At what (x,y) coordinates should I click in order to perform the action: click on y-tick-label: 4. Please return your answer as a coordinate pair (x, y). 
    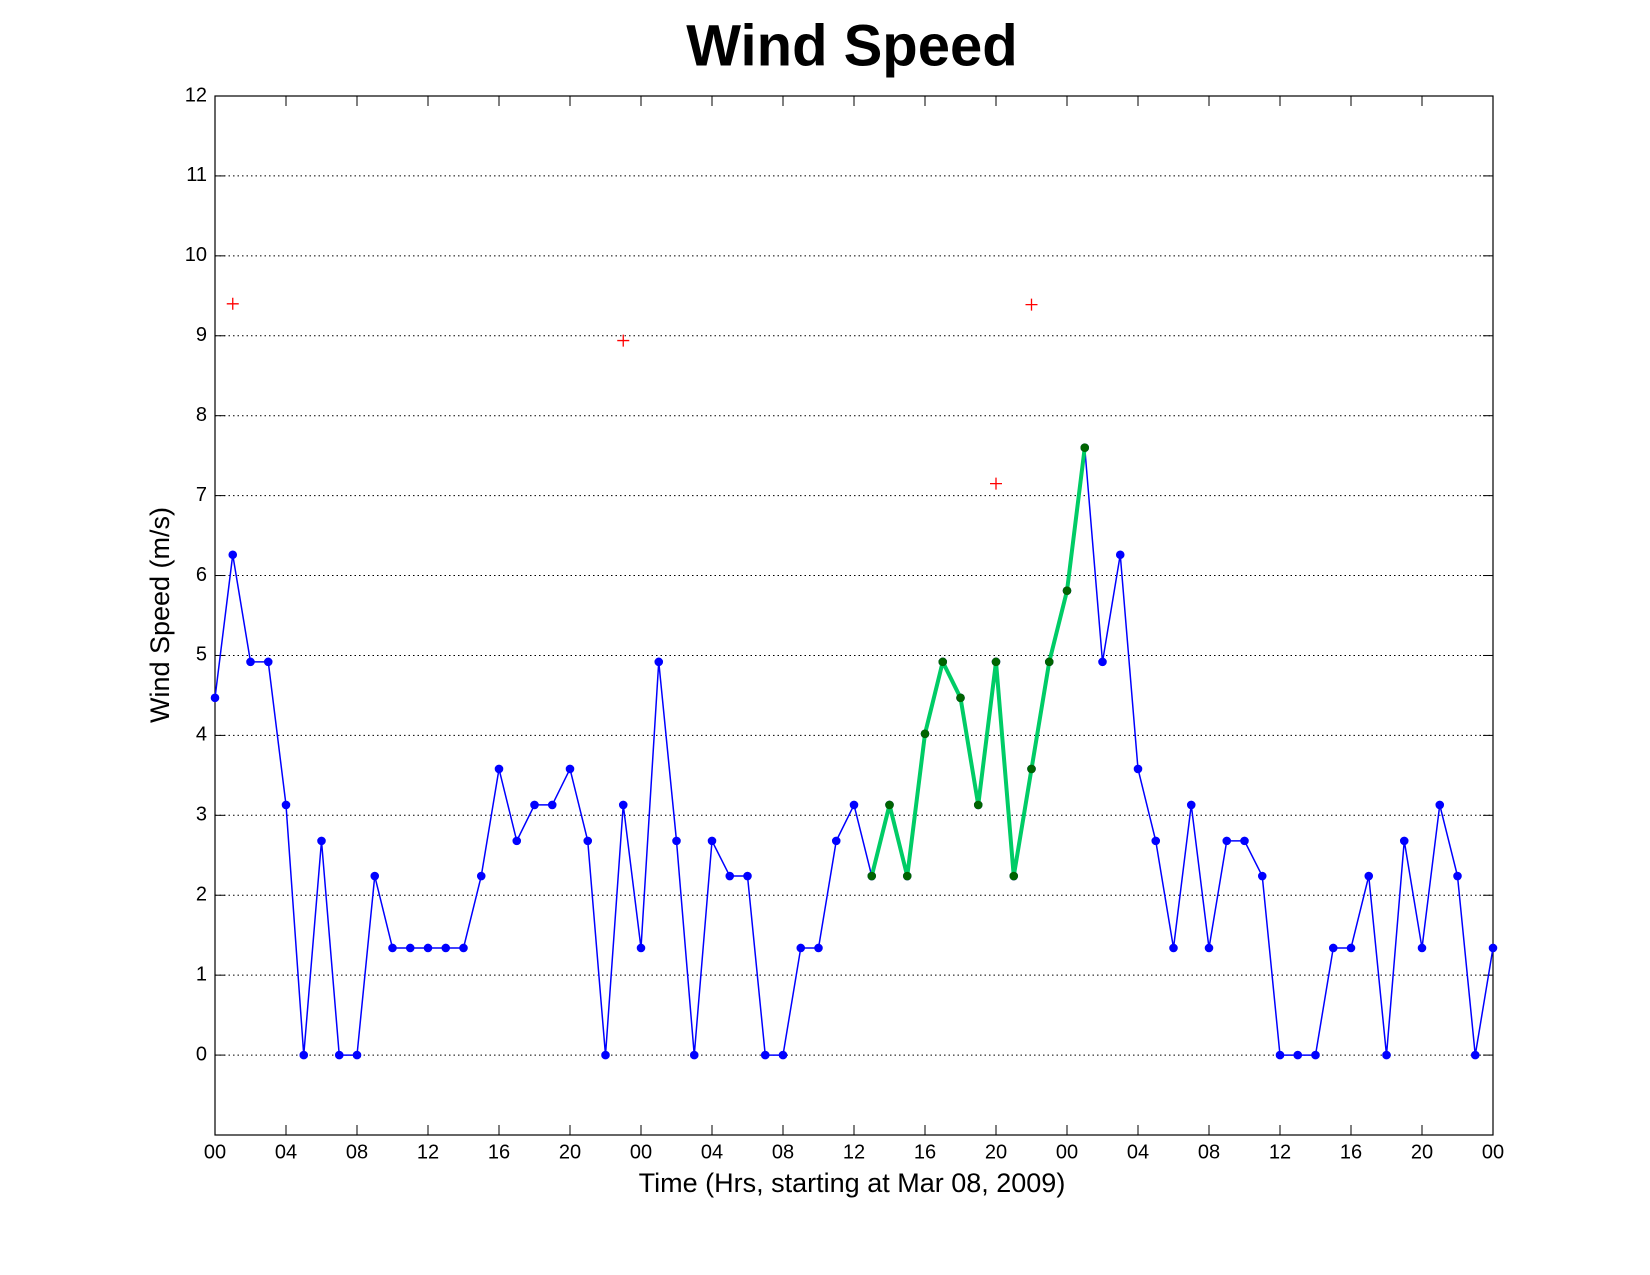
    Looking at the image, I should click on (201, 735).